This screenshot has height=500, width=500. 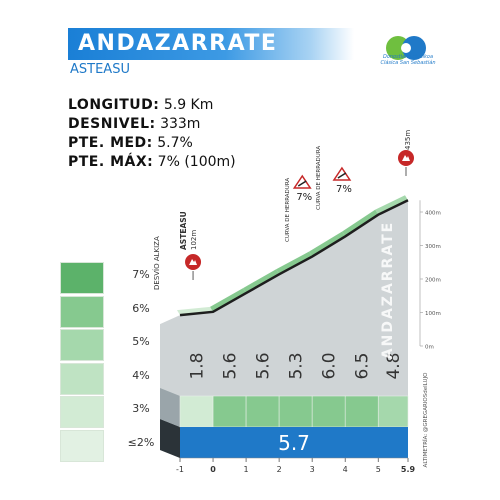 I want to click on average-gradient-label: 5.7, so click(x=294, y=443).